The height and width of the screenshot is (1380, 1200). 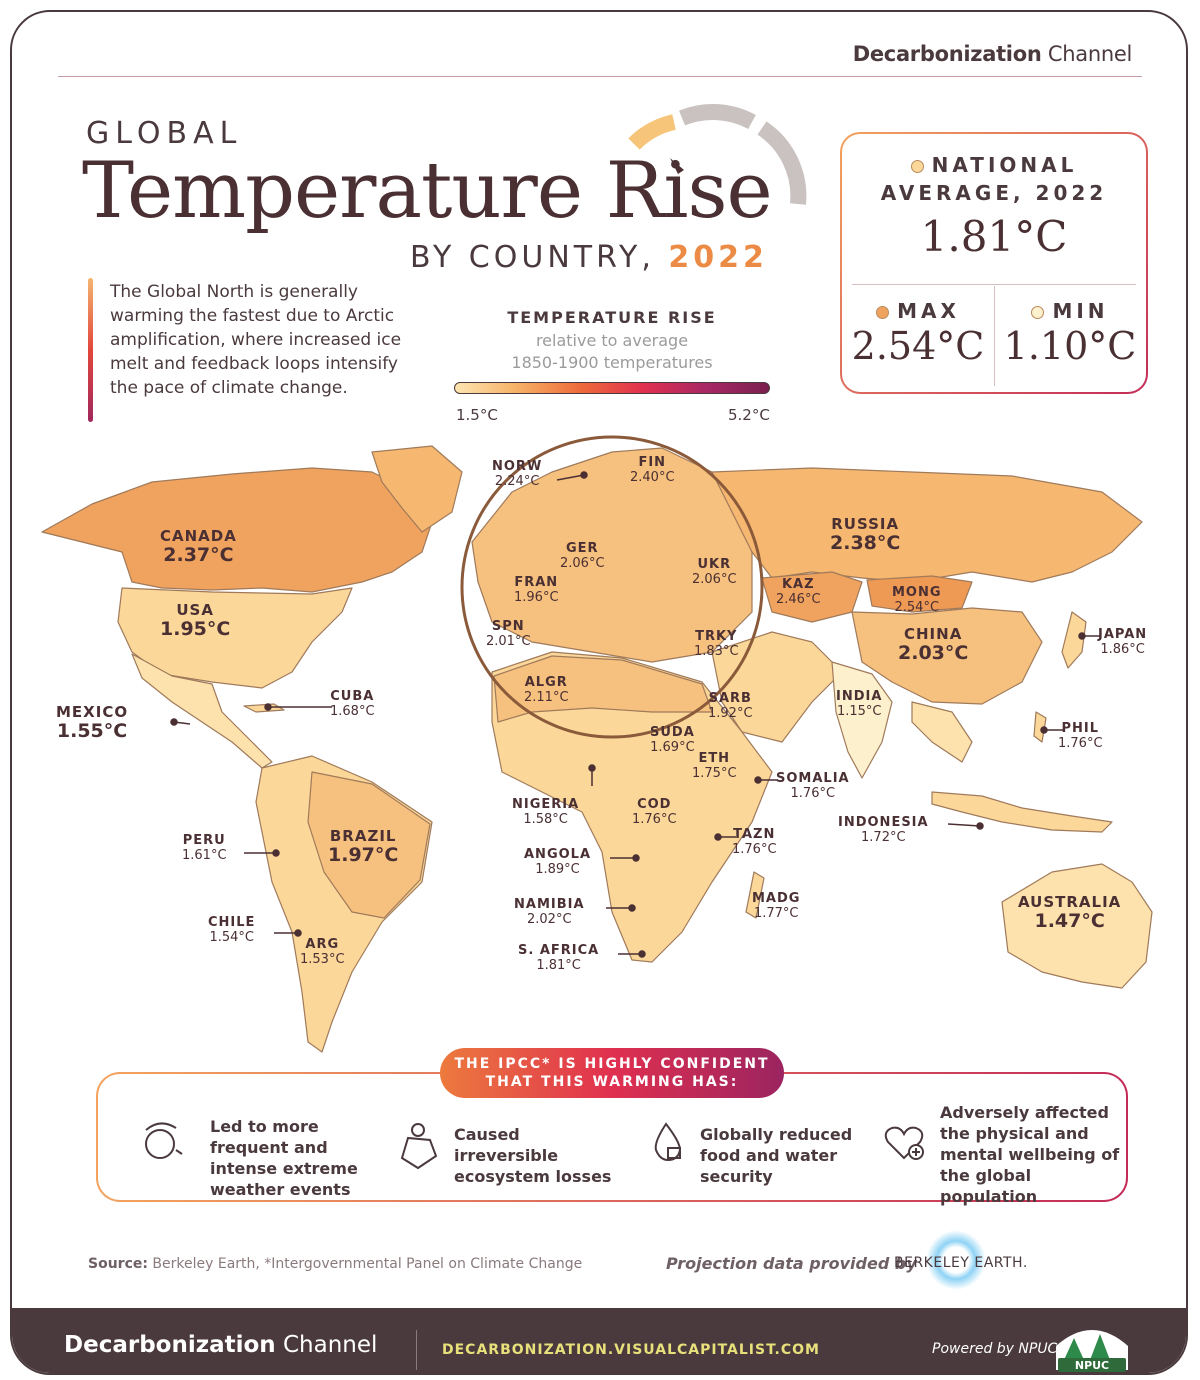 What do you see at coordinates (754, 842) in the screenshot?
I see `label-tazn: TAZN 1.76°C` at bounding box center [754, 842].